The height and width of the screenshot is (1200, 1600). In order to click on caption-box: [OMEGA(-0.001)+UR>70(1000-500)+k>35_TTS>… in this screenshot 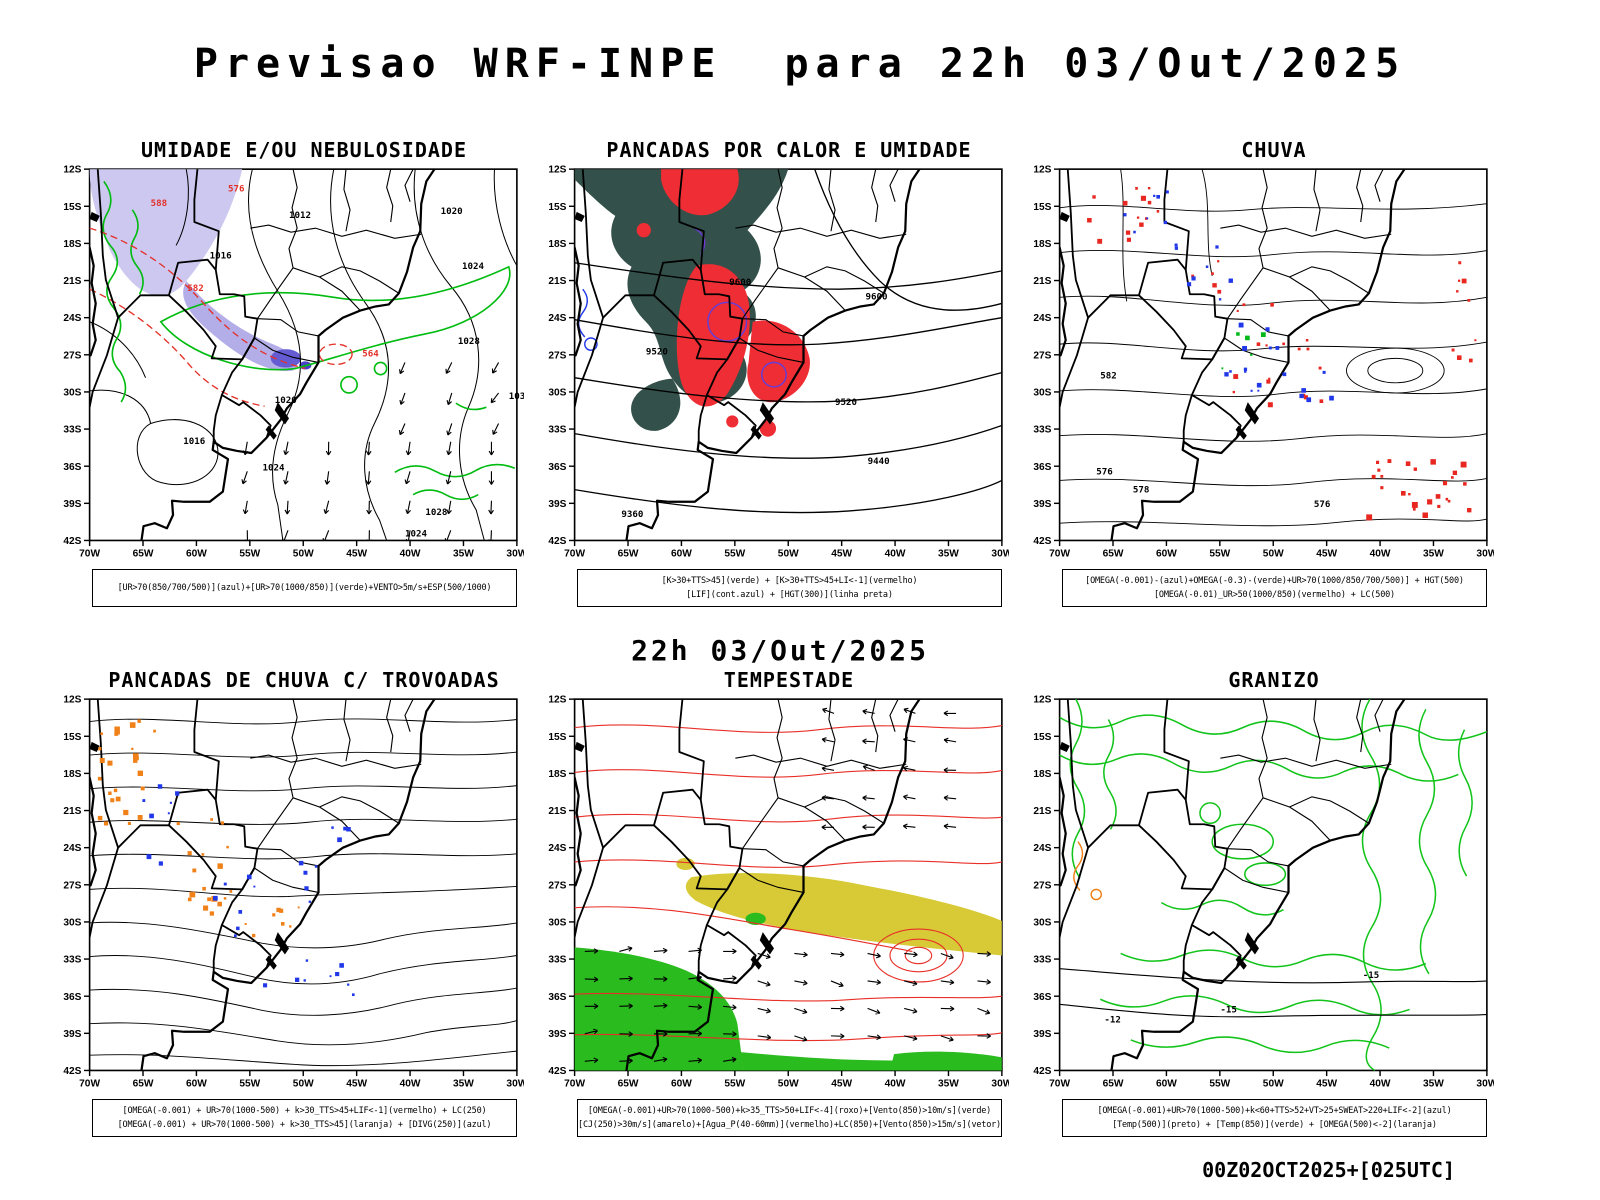, I will do `click(789, 1118)`.